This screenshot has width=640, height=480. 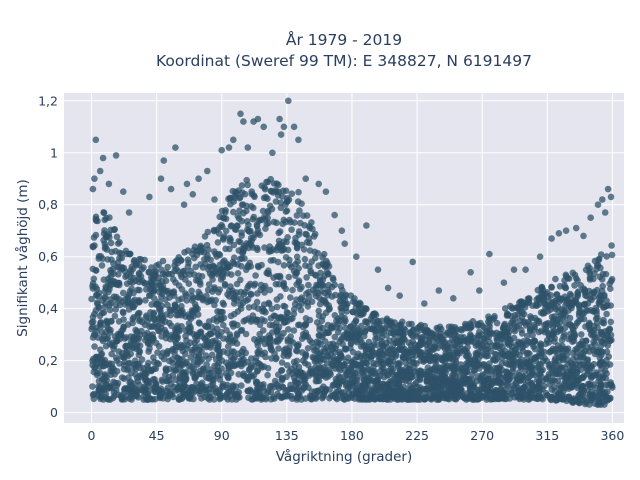 What do you see at coordinates (48, 100) in the screenshot?
I see `y-tick-label: 1,2` at bounding box center [48, 100].